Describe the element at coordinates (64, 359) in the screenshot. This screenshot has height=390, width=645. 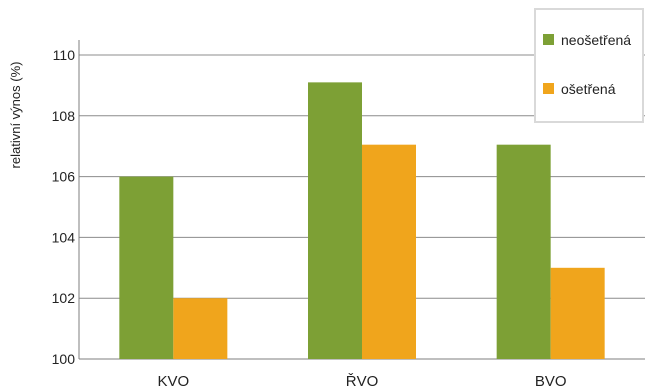
I see `y-tick-label: 100` at that location.